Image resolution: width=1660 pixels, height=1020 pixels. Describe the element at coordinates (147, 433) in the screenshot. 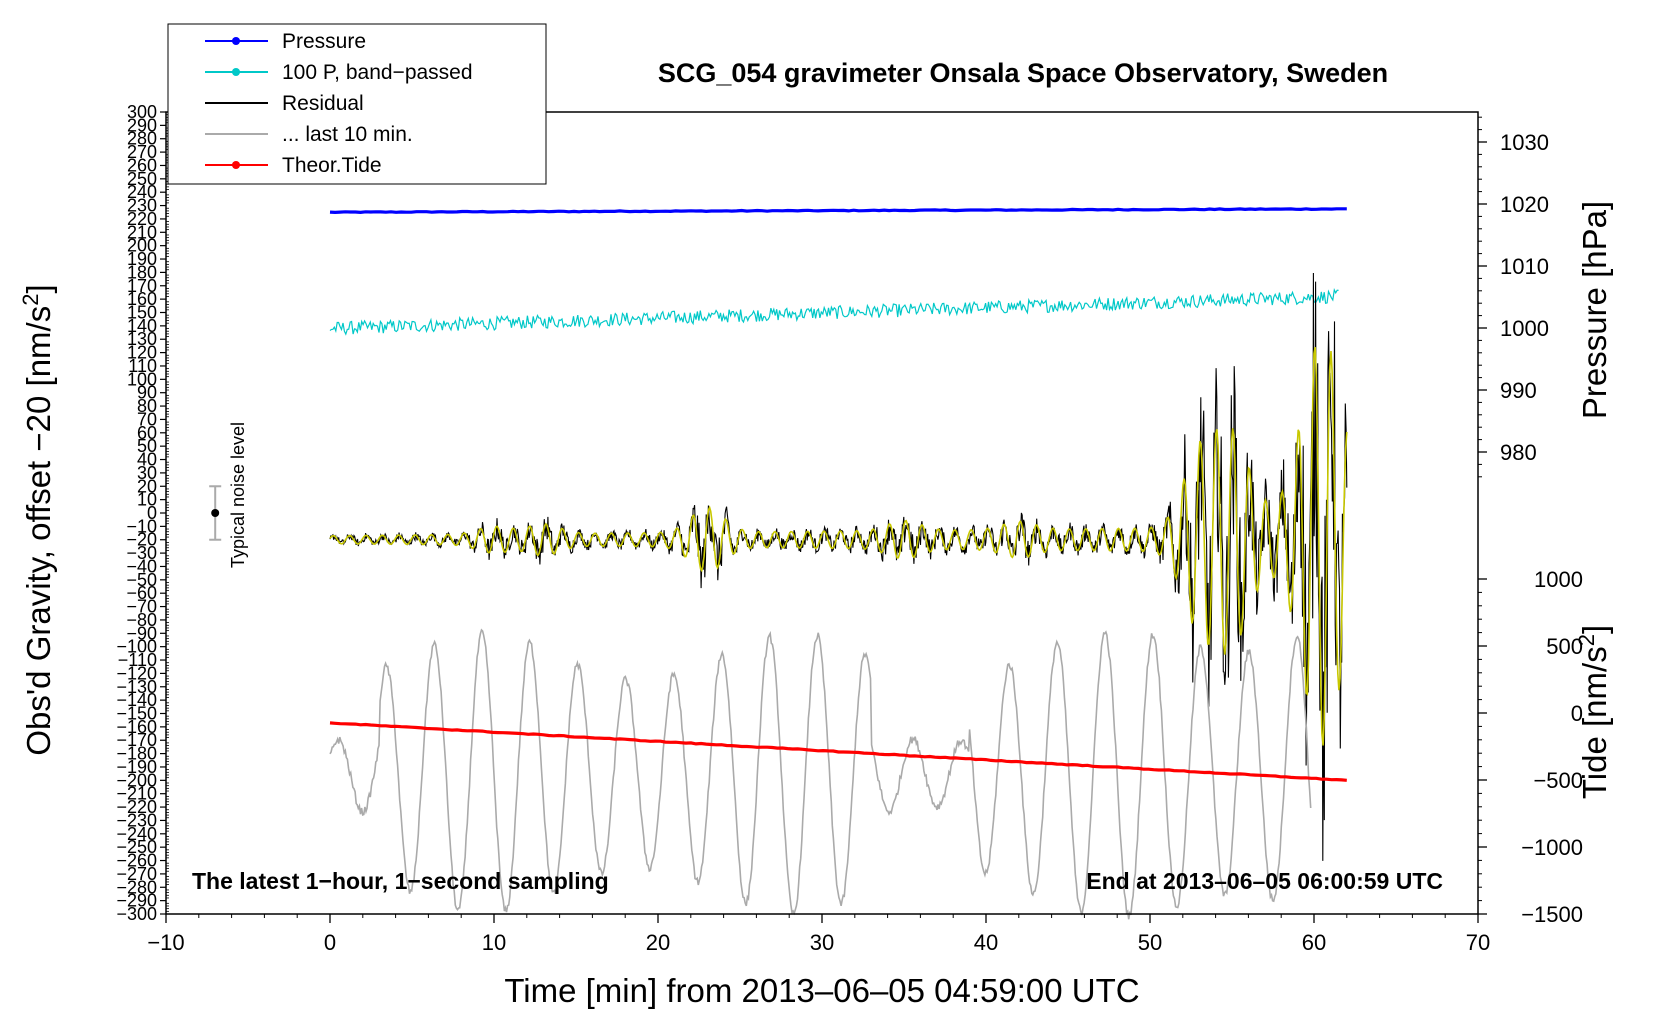

I see `y-left-tick-label: 60` at that location.